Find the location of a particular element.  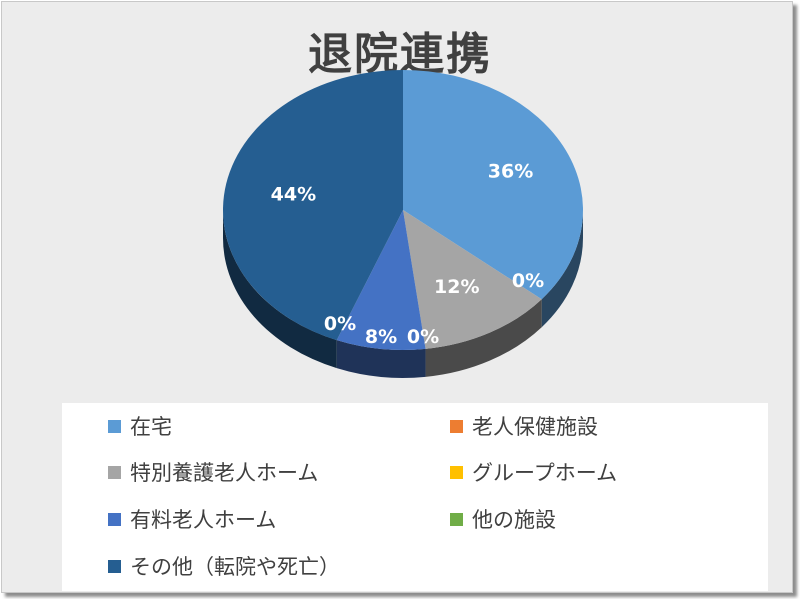

legend-swatch-home is located at coordinates (114, 426).